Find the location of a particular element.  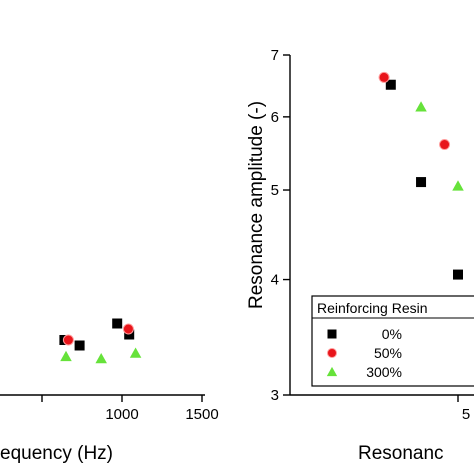

legend-entries: 0% 50% 300% is located at coordinates (364, 353).